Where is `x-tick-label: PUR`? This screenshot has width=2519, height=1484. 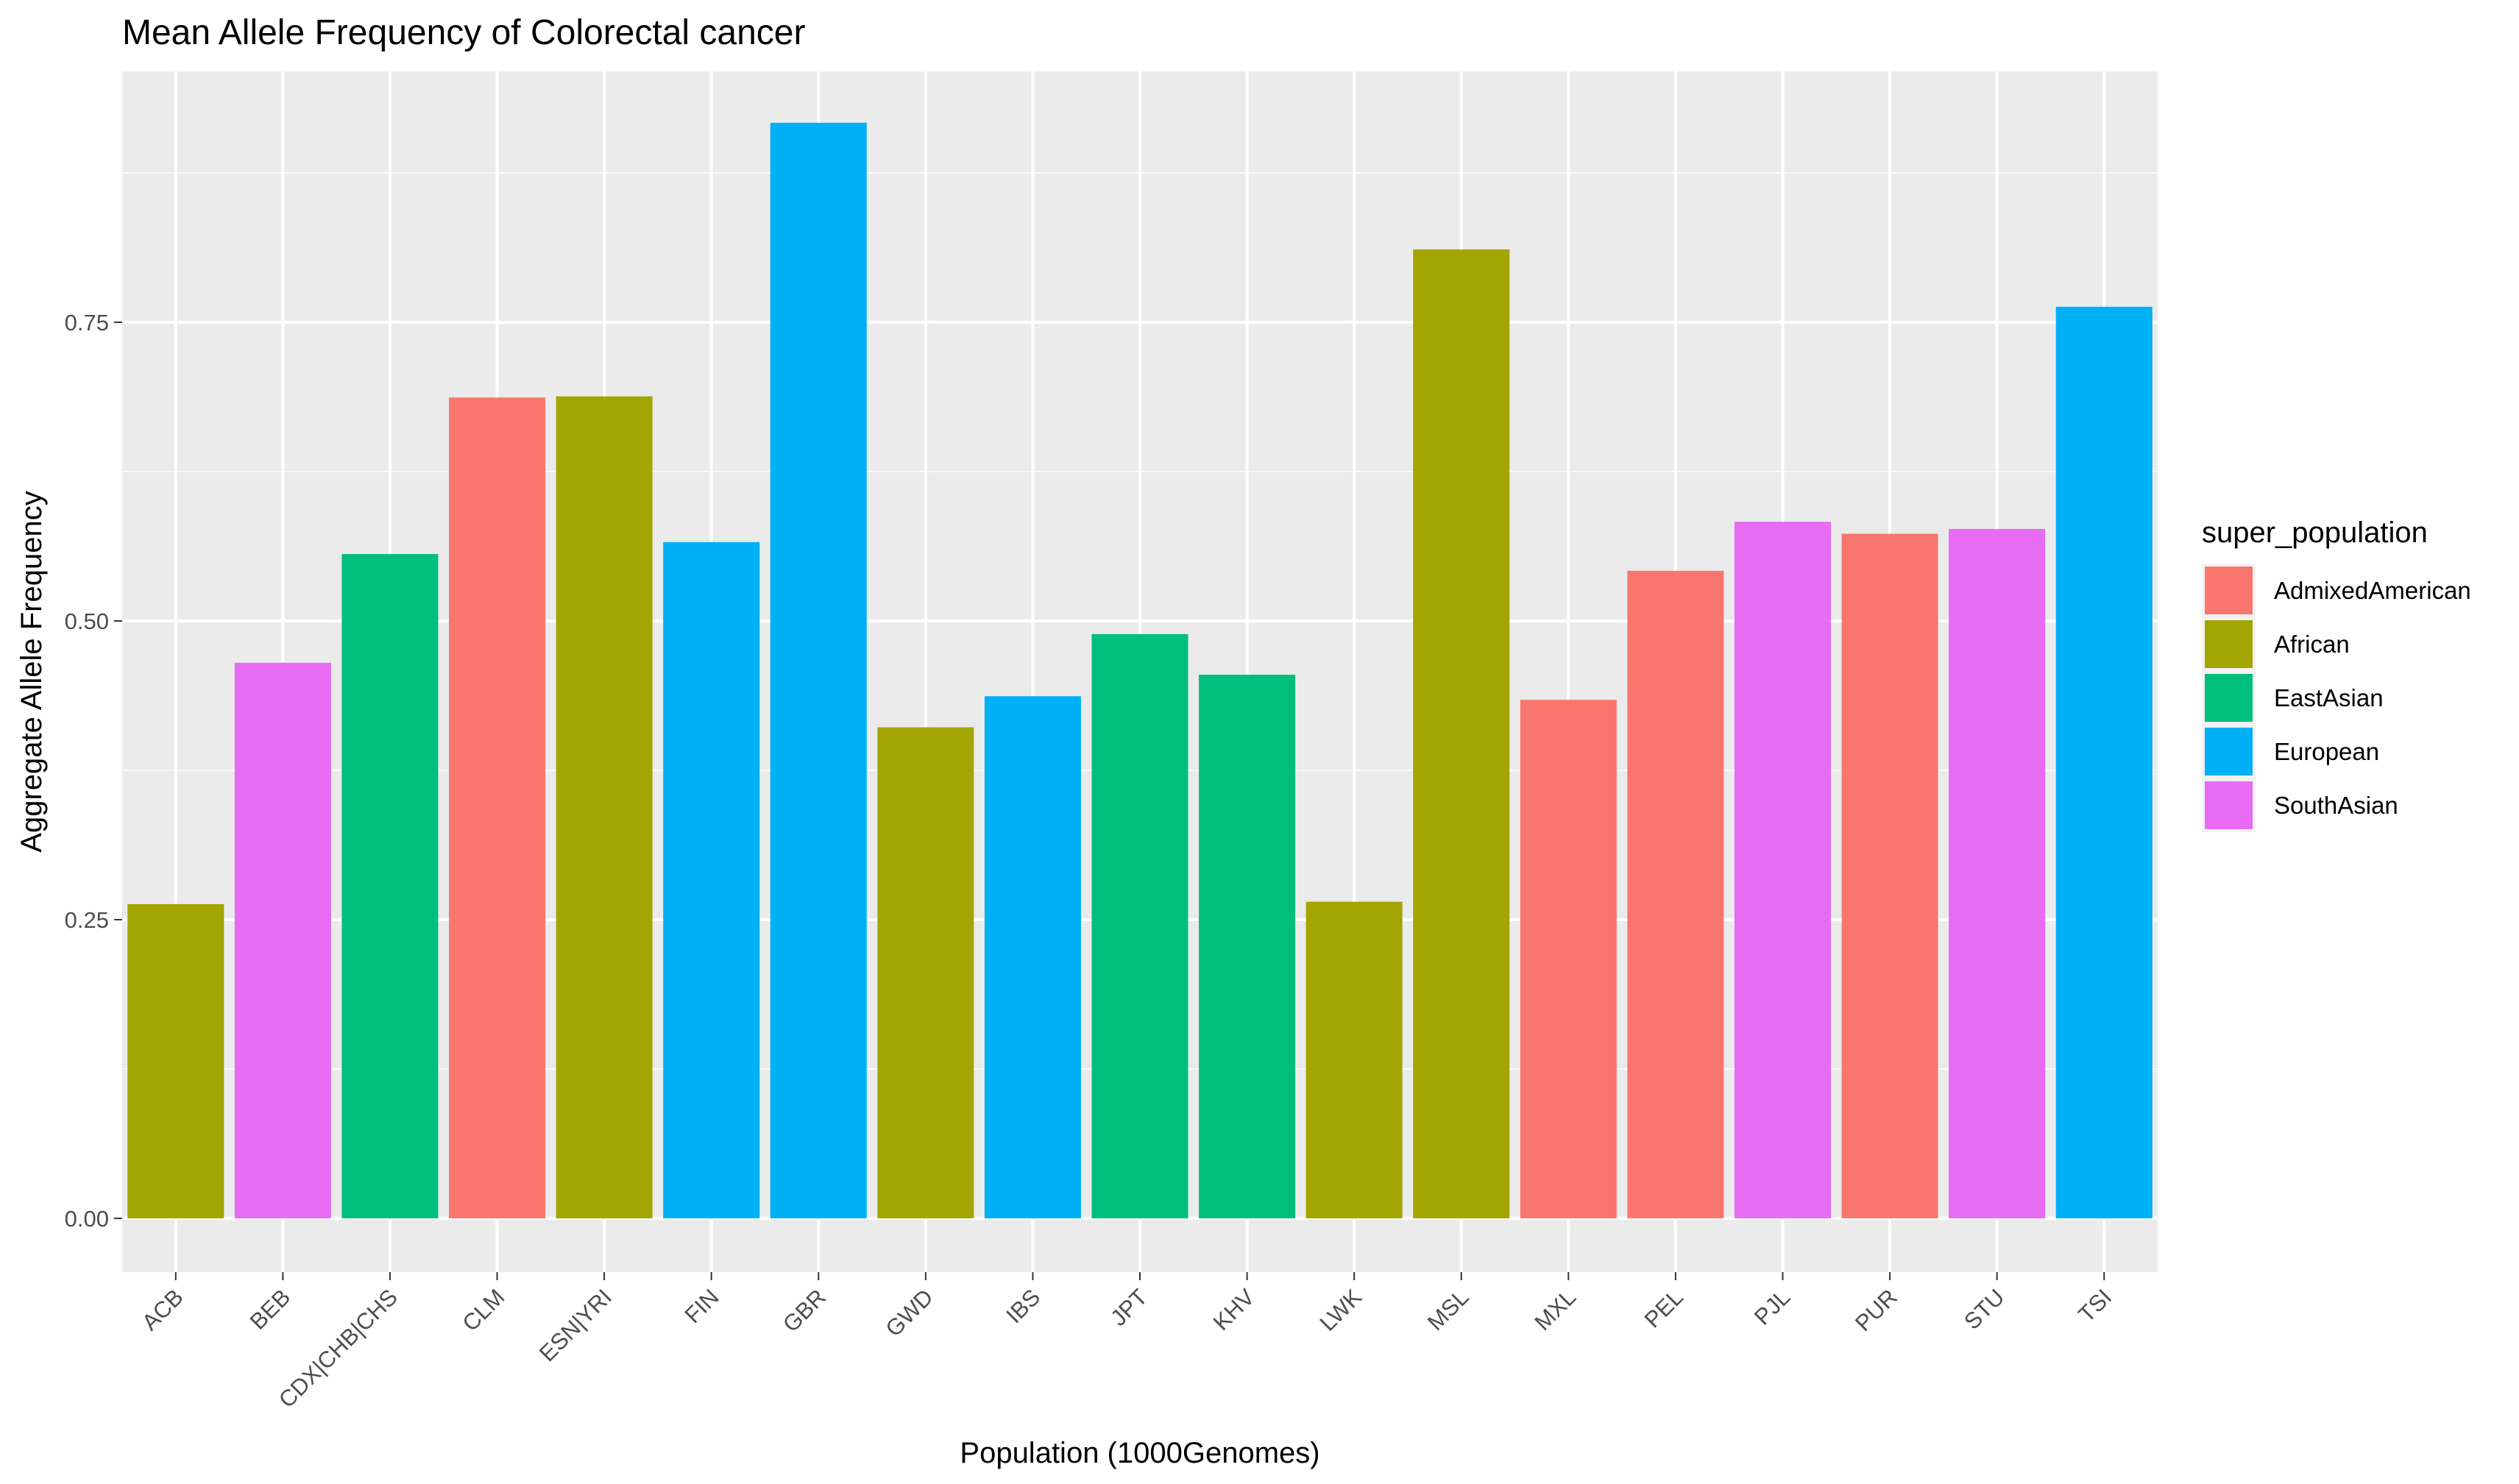
x-tick-label: PUR is located at coordinates (1876, 1310).